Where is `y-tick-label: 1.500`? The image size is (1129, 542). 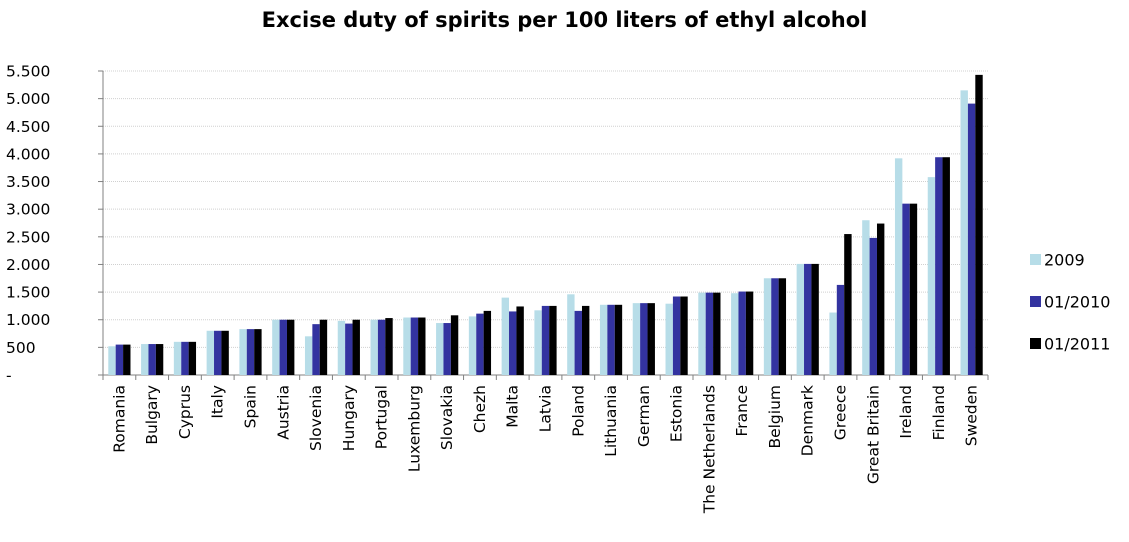
y-tick-label: 1.500 is located at coordinates (28, 293).